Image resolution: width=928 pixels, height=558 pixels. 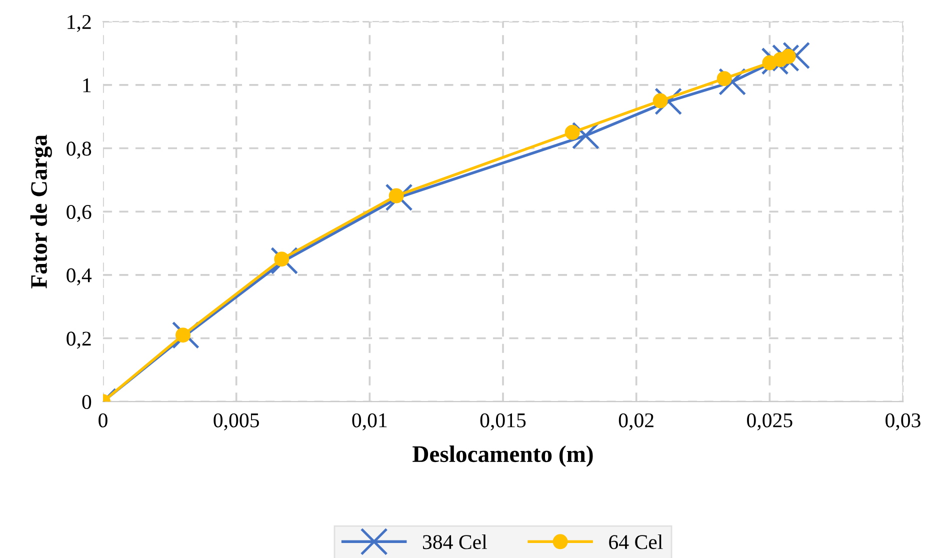 What do you see at coordinates (103, 420) in the screenshot?
I see `x-tick-label: 0` at bounding box center [103, 420].